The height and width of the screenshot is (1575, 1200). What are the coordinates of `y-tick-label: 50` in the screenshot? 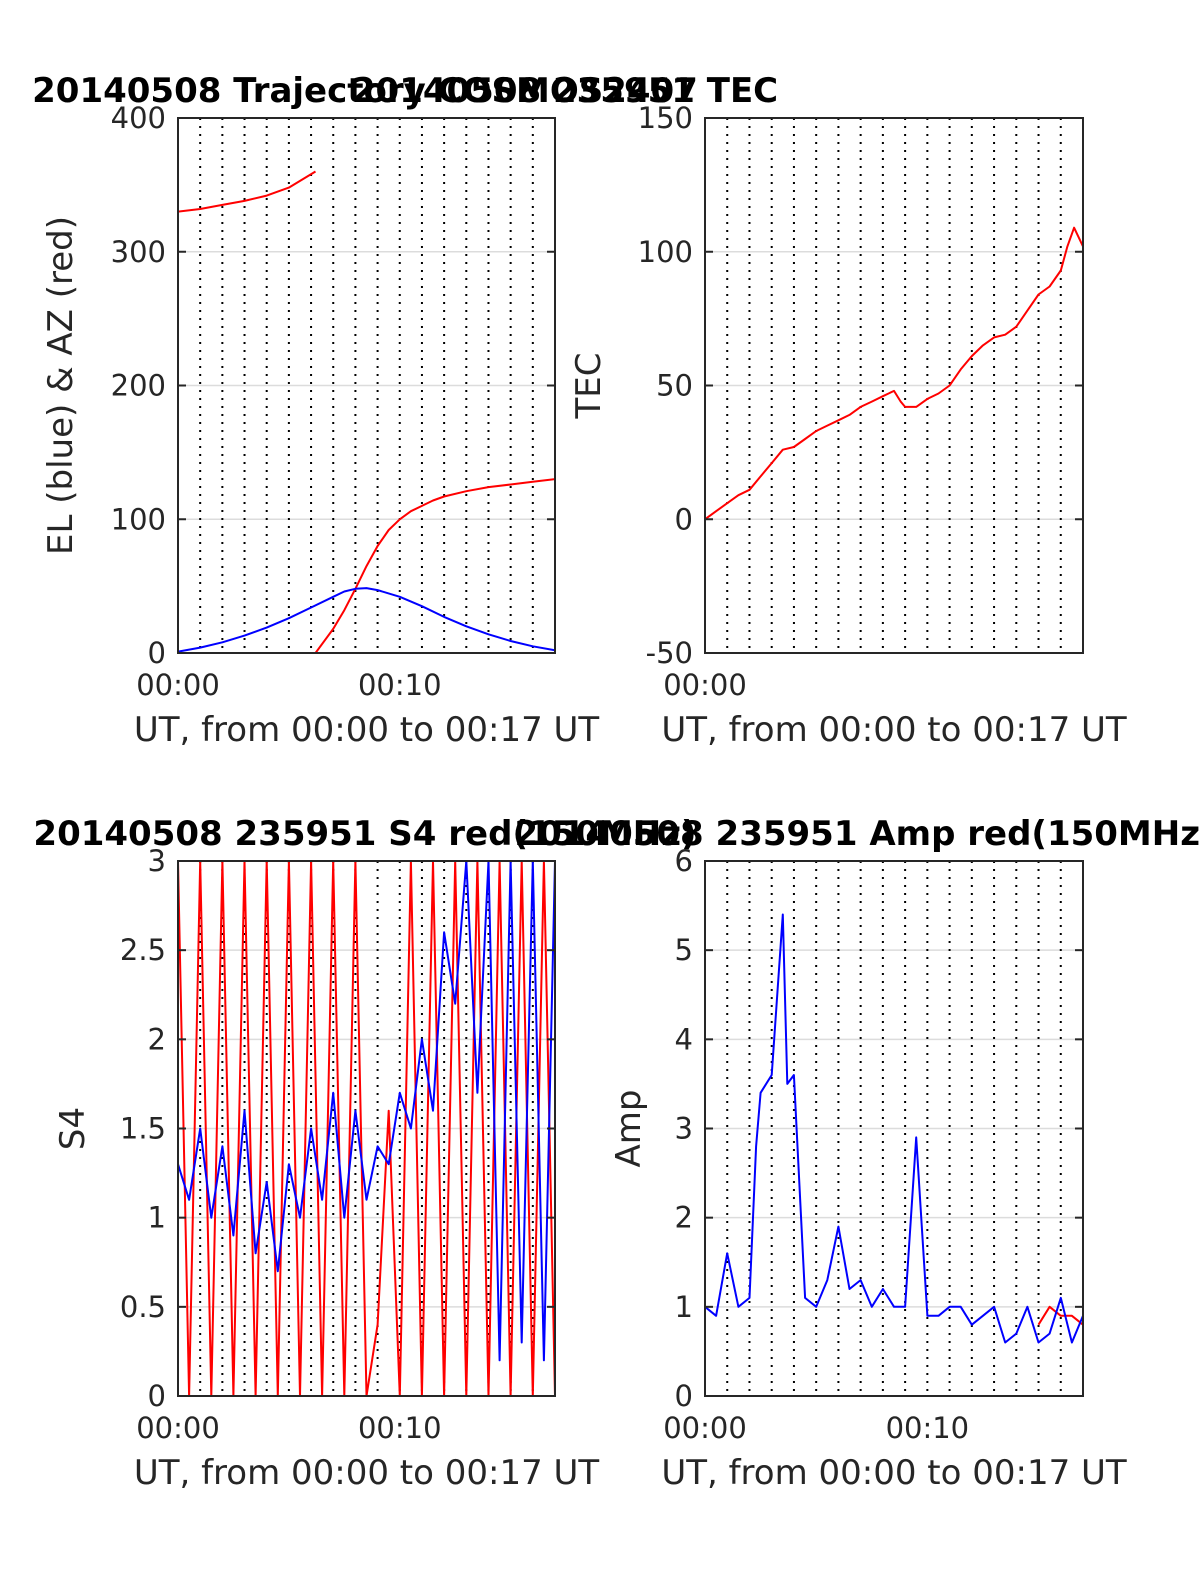 It's located at (674, 386).